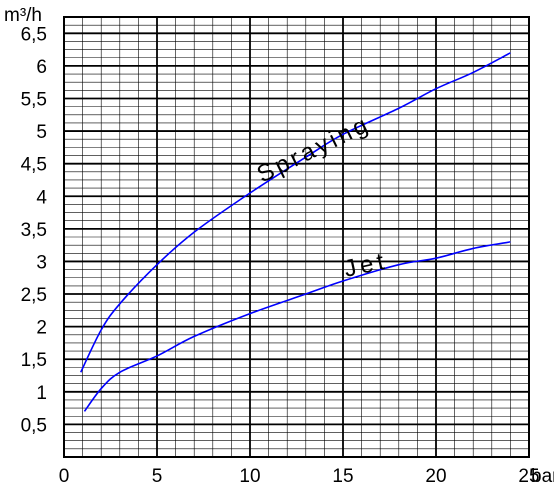 The image size is (554, 495). I want to click on series-label-spraying: Spraying, so click(314, 149).